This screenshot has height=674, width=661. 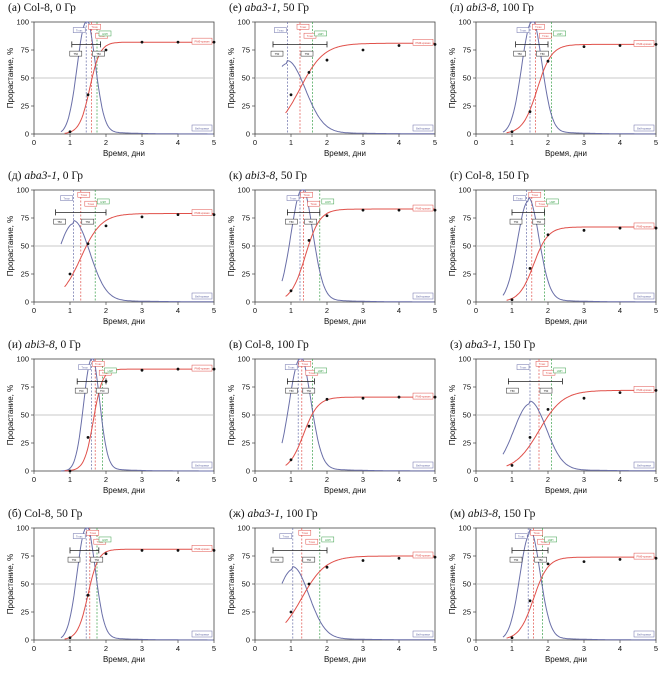 What do you see at coordinates (16, 514) in the screenshot?
I see `panel-title-prefix: (б)` at bounding box center [16, 514].